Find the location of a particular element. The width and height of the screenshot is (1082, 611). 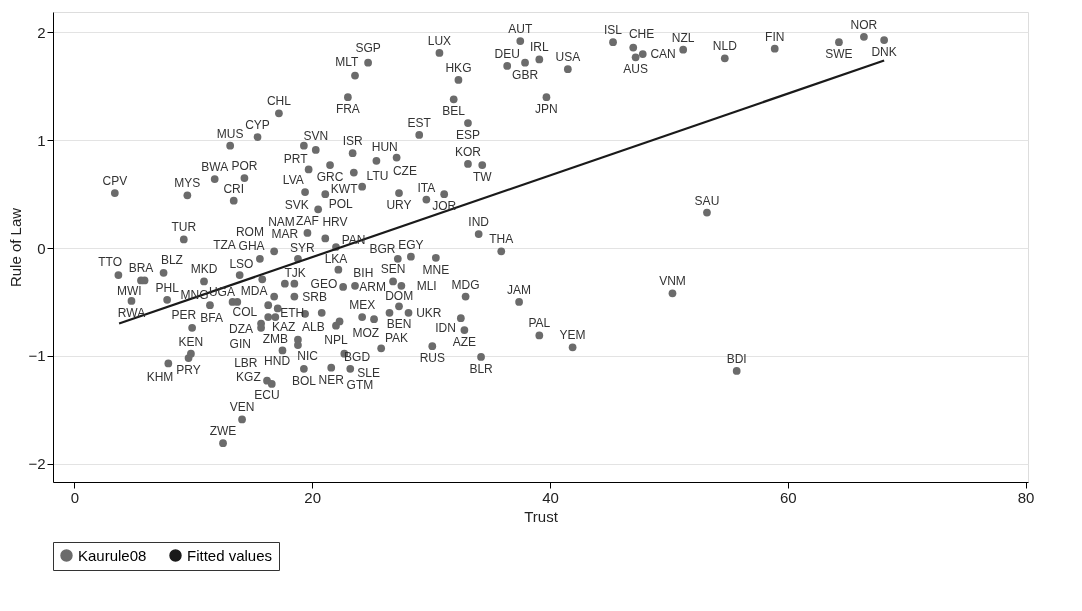

y-tick-label: 0 is located at coordinates (41, 248).